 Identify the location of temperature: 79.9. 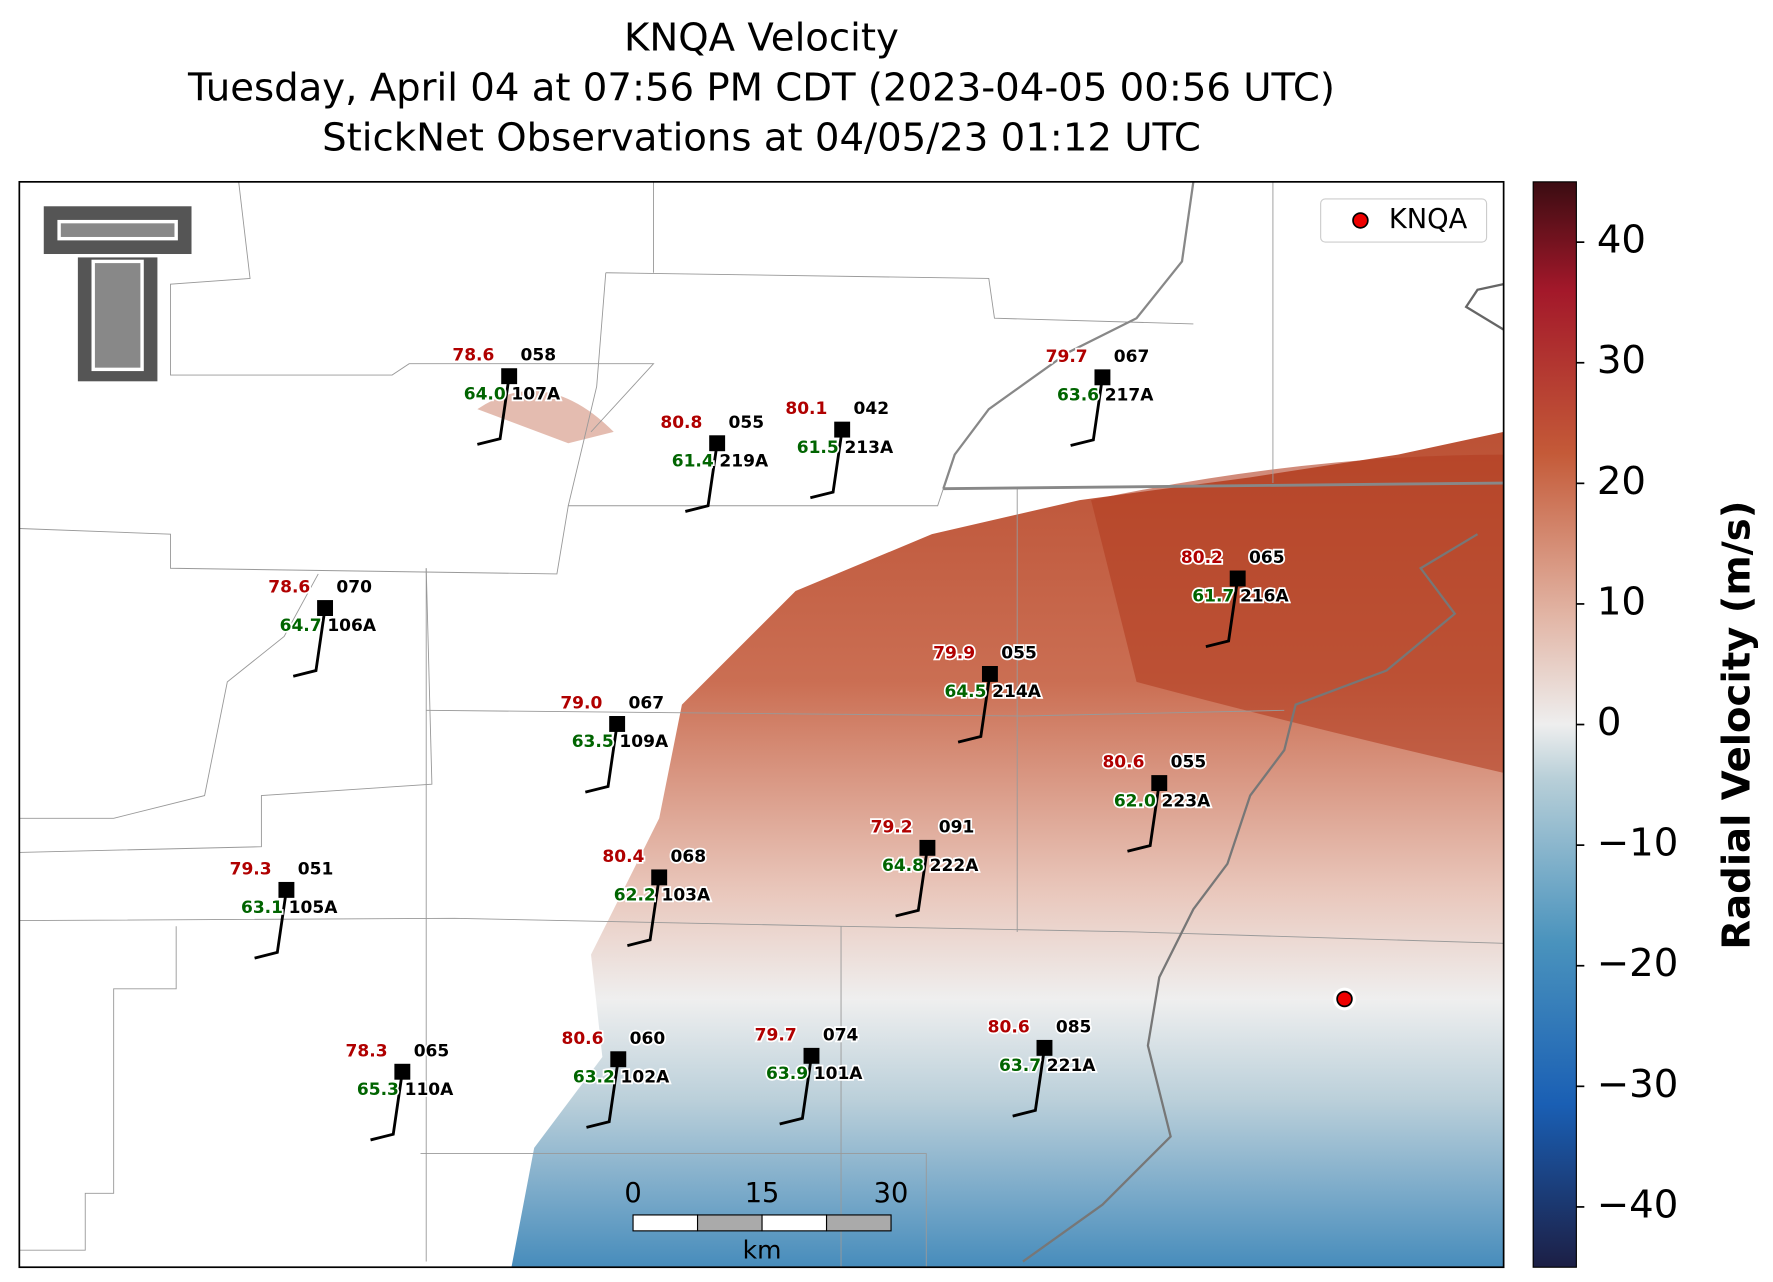
(954, 654).